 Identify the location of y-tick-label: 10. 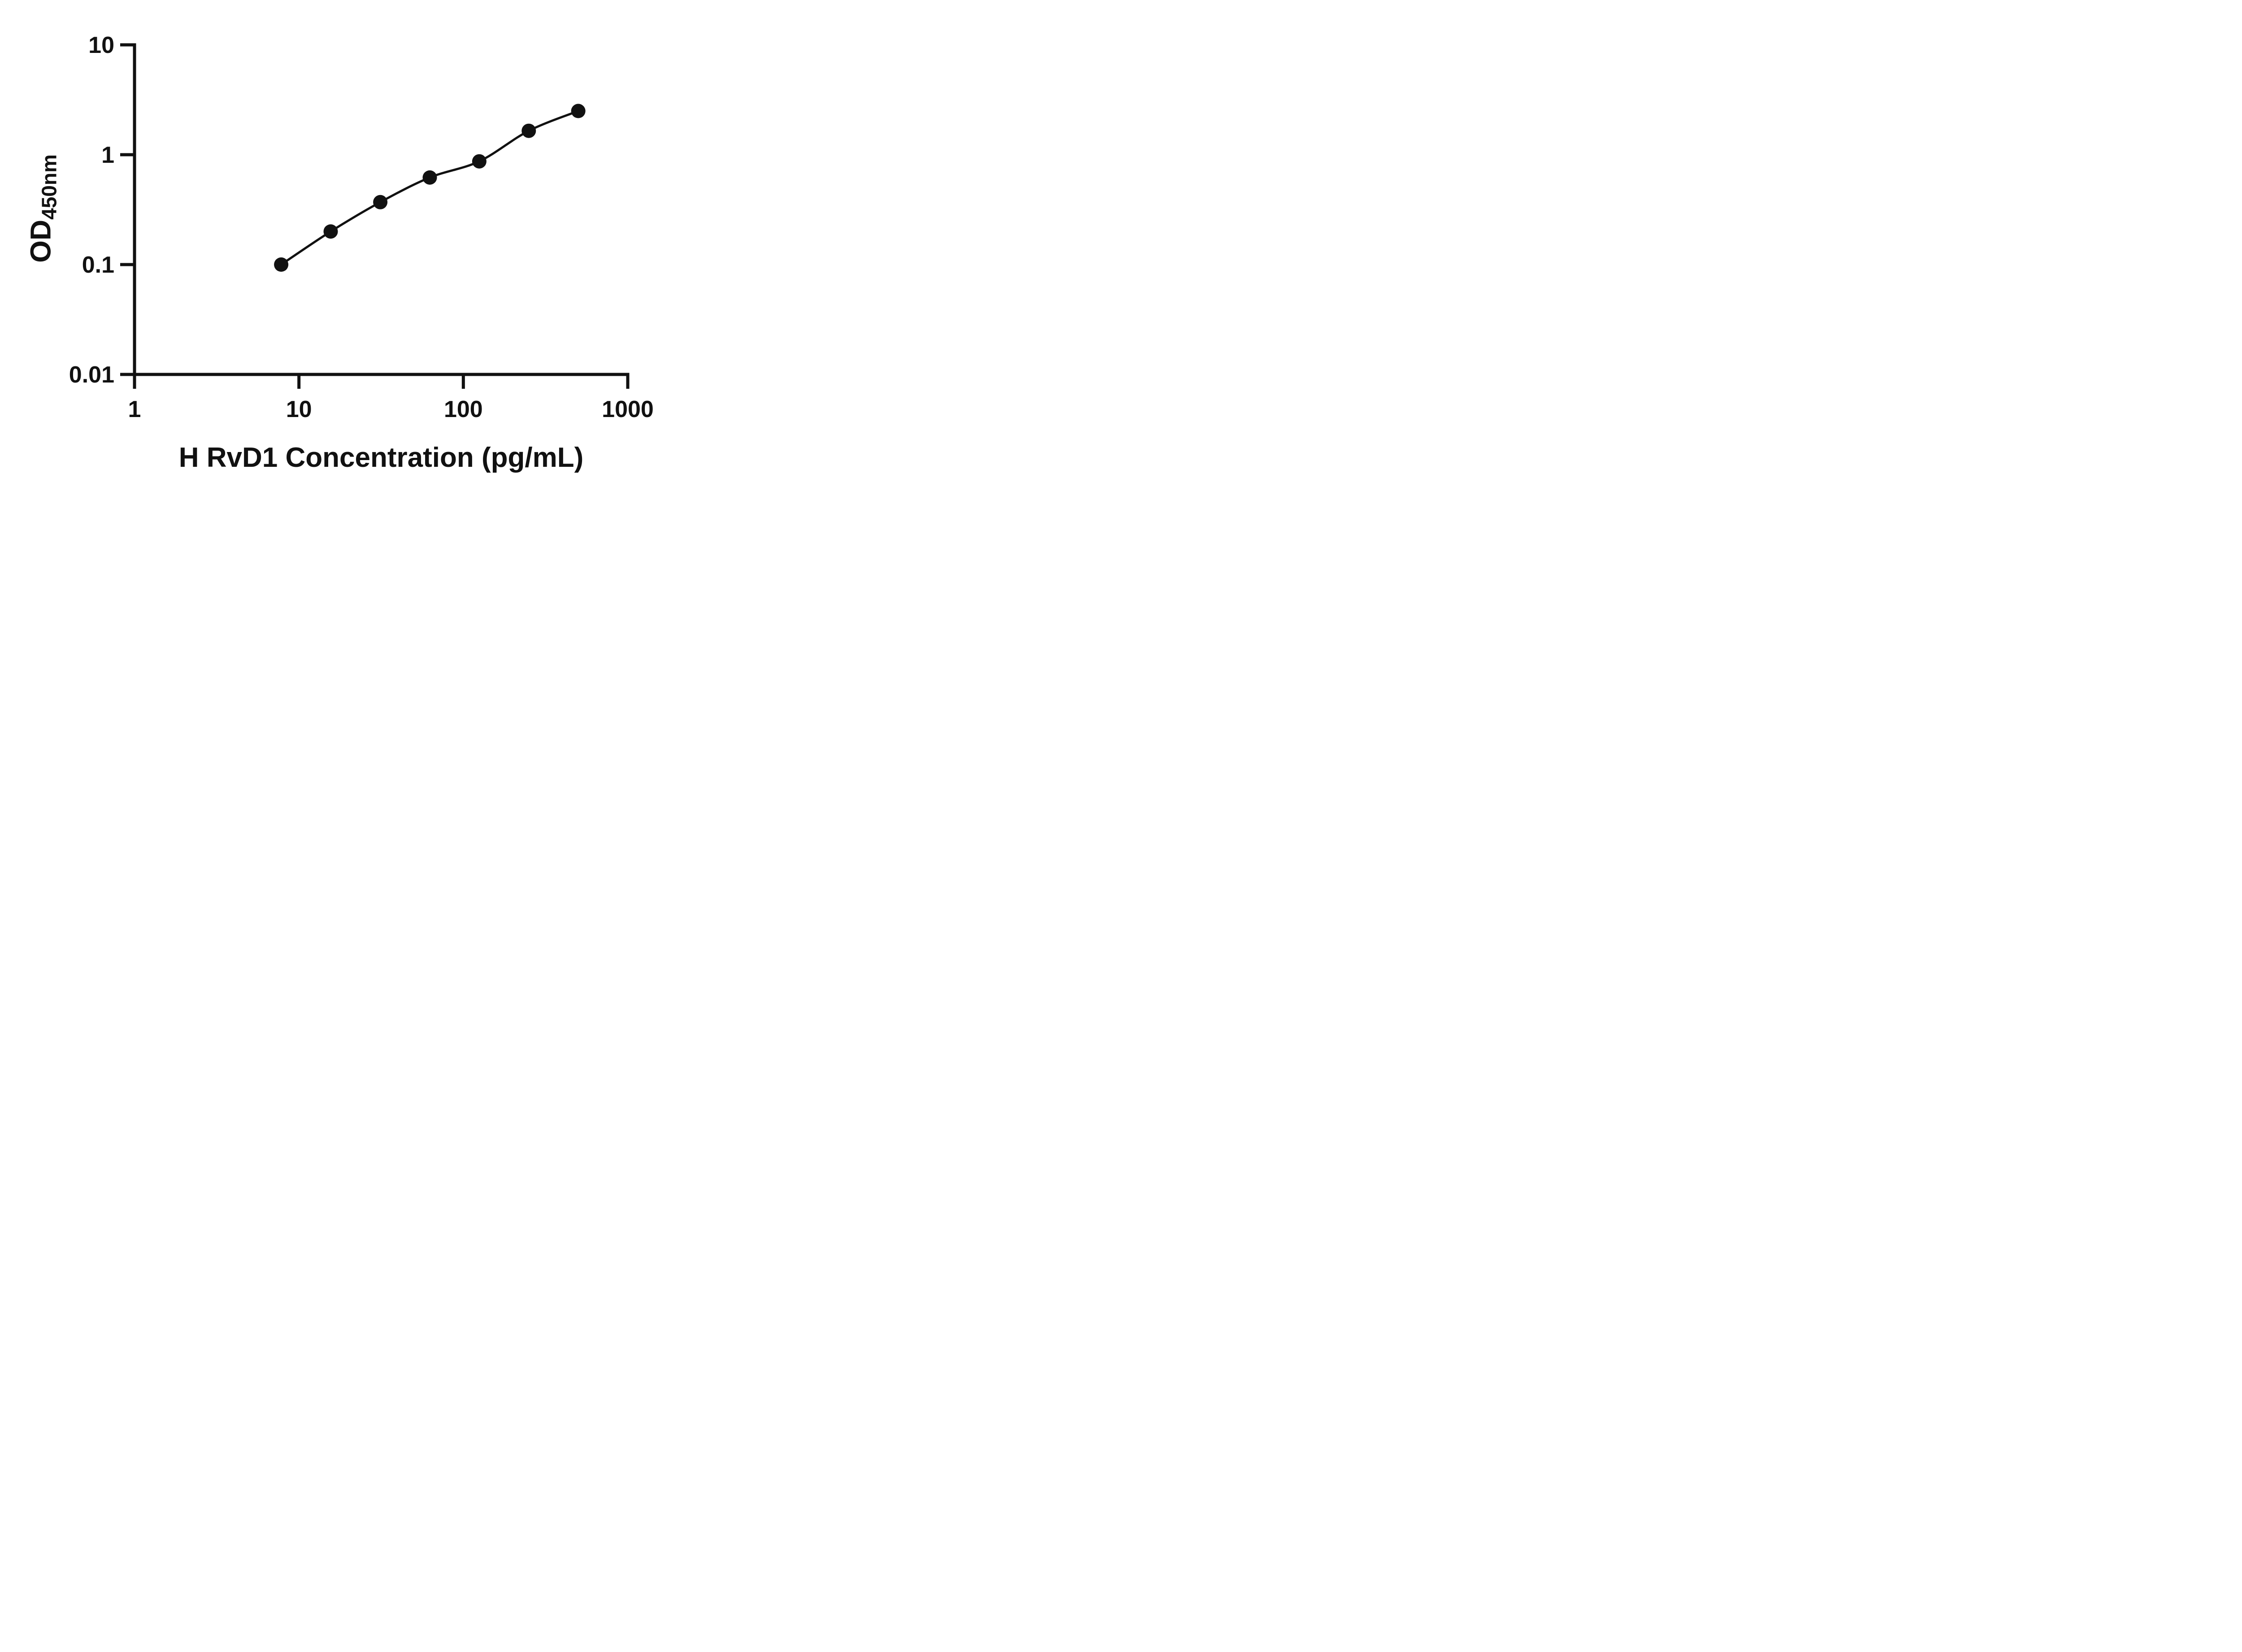
(101, 45).